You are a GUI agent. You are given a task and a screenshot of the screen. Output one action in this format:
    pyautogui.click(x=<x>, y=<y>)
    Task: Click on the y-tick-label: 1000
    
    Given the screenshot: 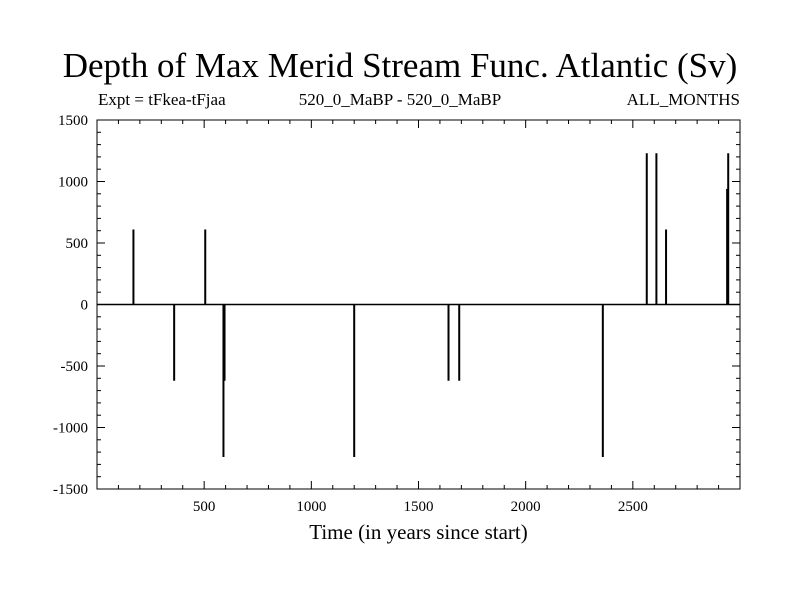 What is the action you would take?
    pyautogui.click(x=73, y=183)
    